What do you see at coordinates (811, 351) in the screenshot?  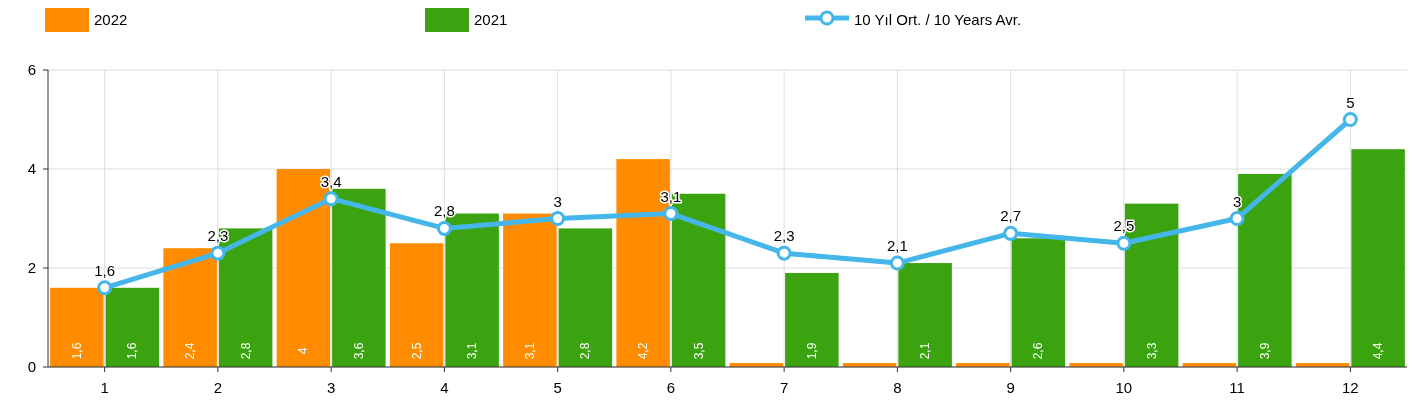 I see `data-label: 1,9` at bounding box center [811, 351].